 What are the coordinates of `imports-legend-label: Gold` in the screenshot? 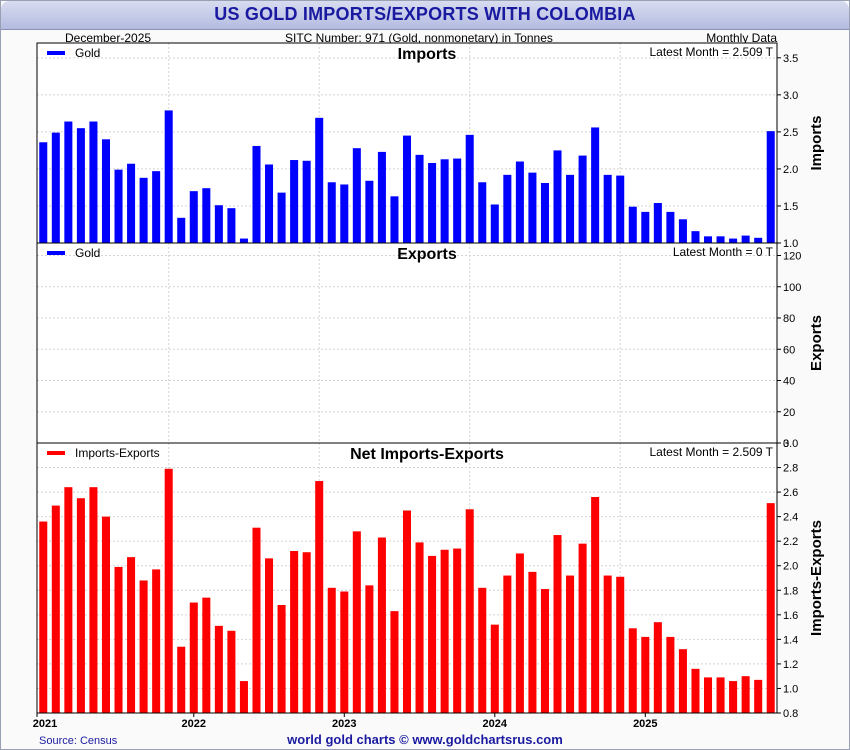 It's located at (87, 53).